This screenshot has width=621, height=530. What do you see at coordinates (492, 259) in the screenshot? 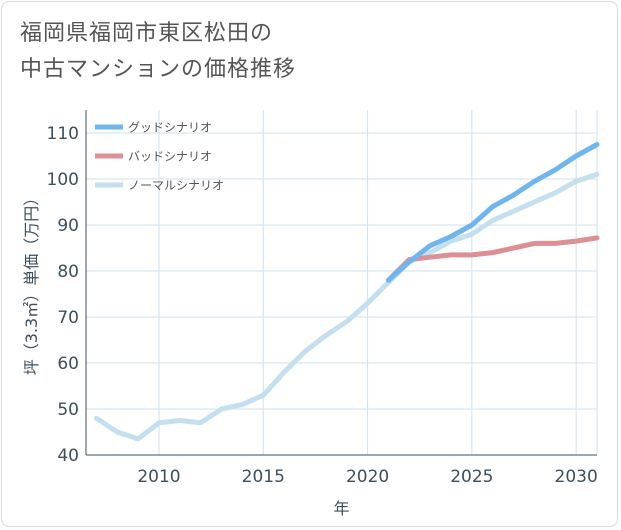
I see `series-line-bad` at bounding box center [492, 259].